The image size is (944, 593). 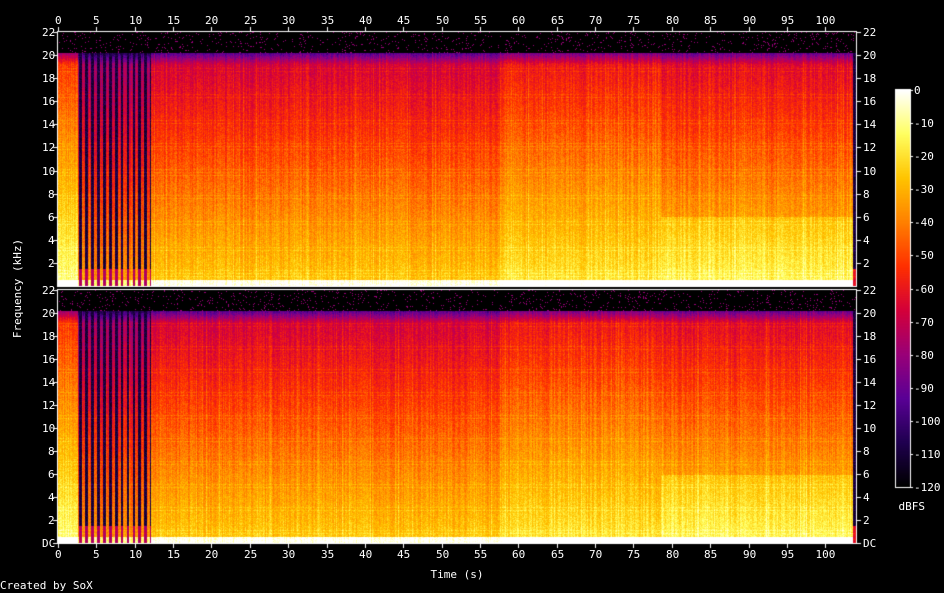 I want to click on x-tick-label-top: 10, so click(x=136, y=20).